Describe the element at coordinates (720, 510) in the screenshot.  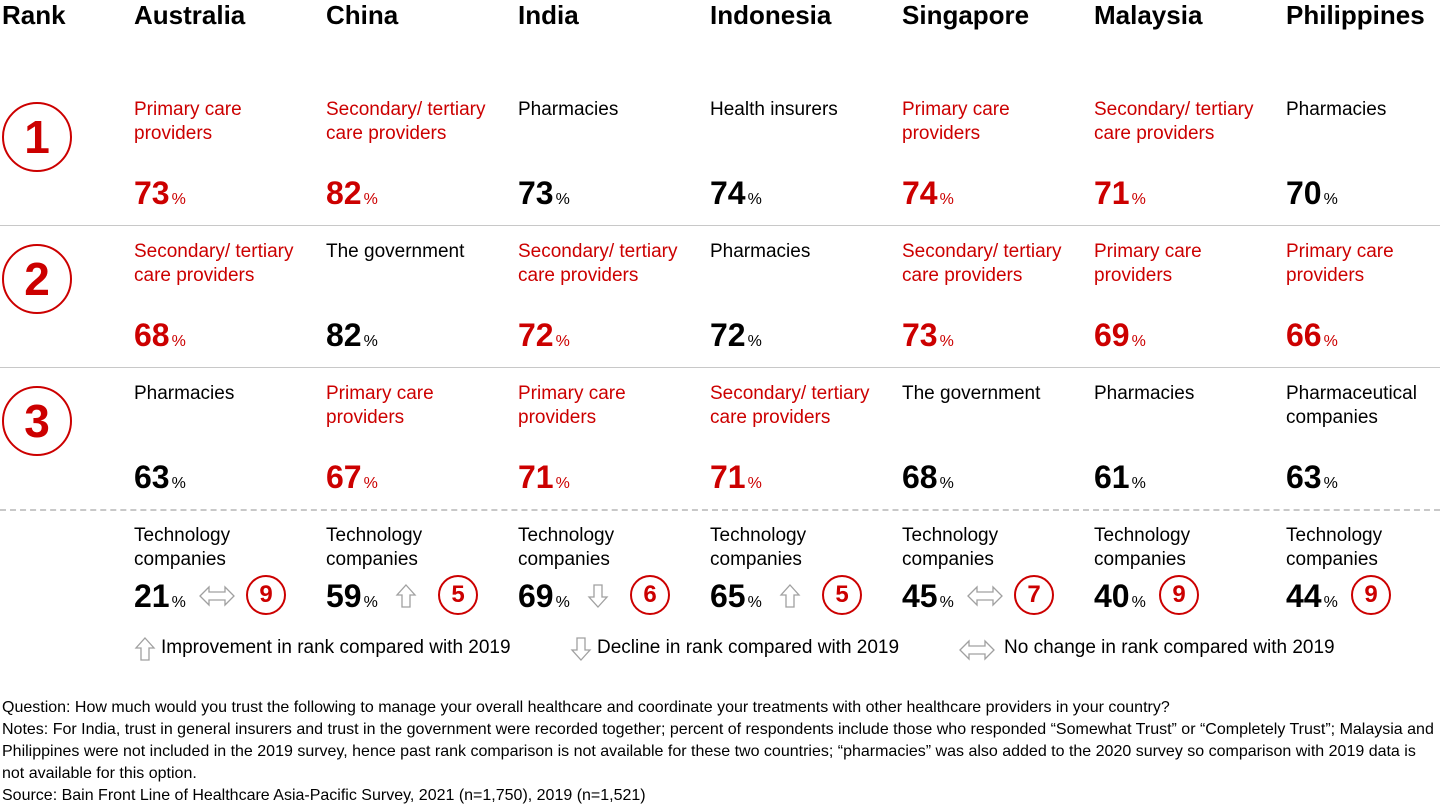
I see `dashed-separator` at that location.